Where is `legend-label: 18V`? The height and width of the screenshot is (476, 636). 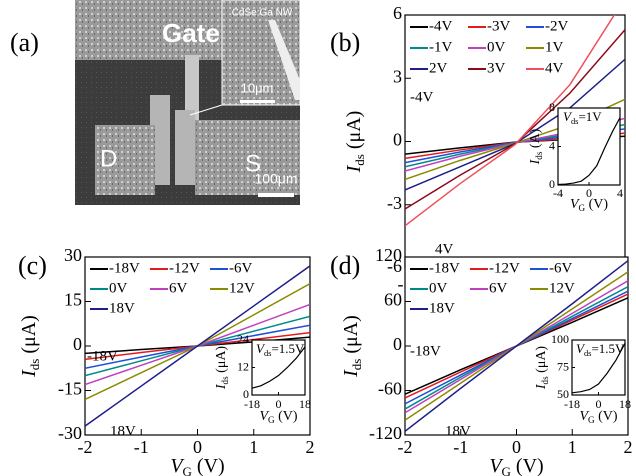 legend-label: 18V is located at coordinates (442, 308).